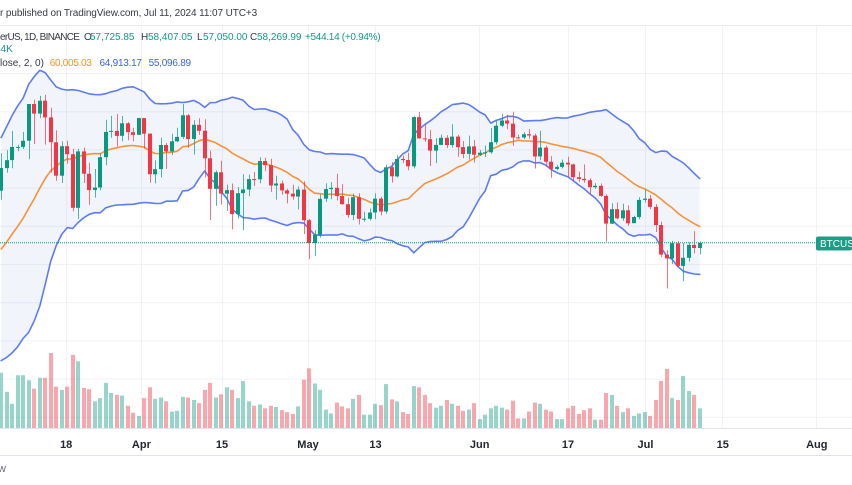 The height and width of the screenshot is (485, 852). What do you see at coordinates (568, 445) in the screenshot?
I see `svg-text: 17` at bounding box center [568, 445].